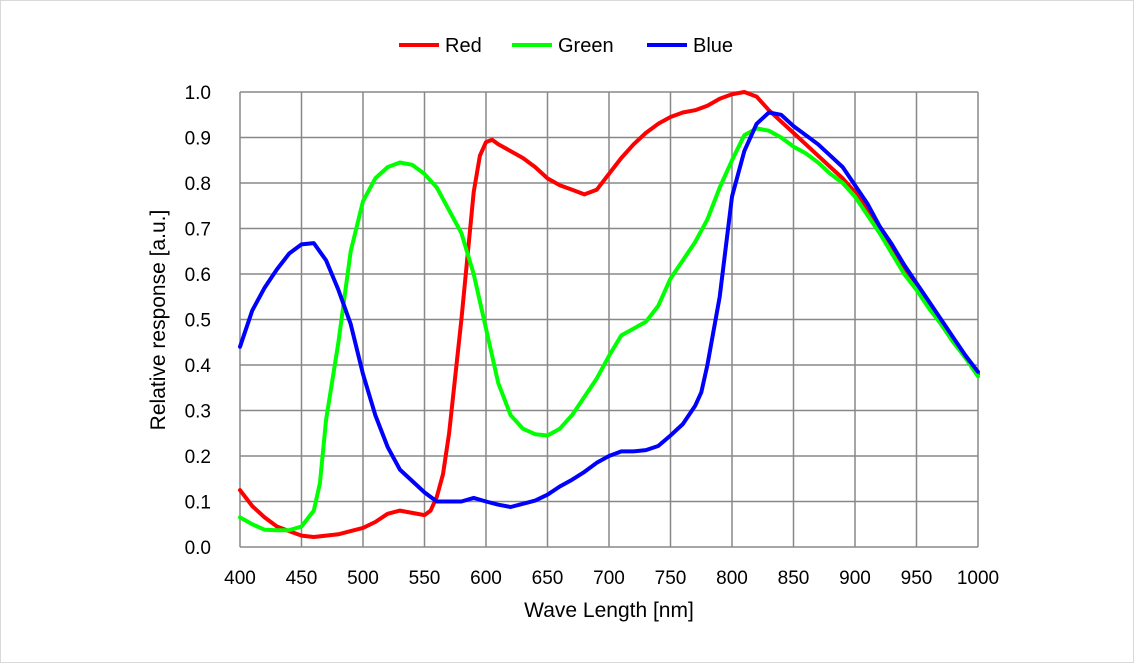  I want to click on x-tick-label: 700, so click(609, 578).